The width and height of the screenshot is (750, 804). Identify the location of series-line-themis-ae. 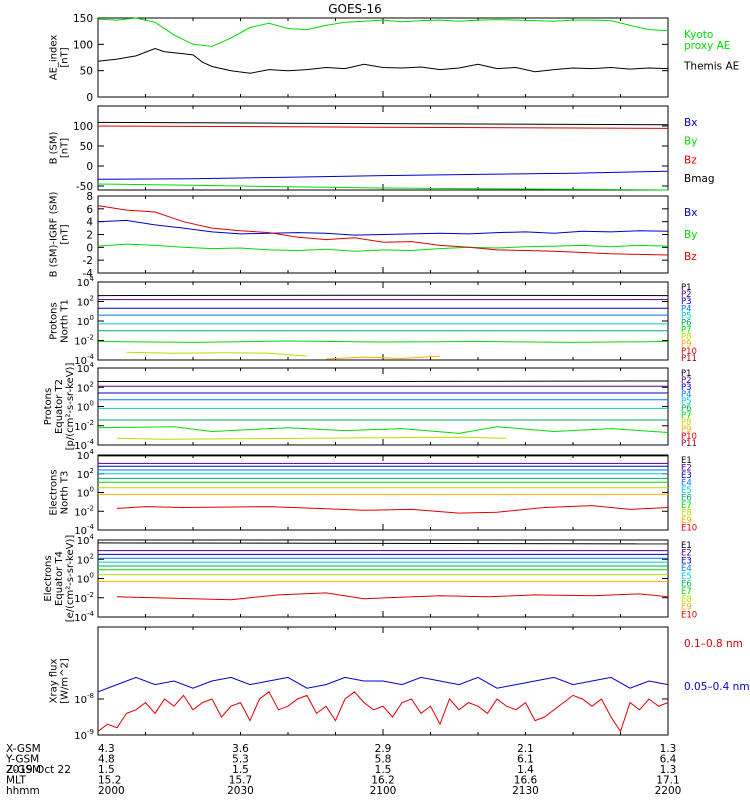
(383, 61).